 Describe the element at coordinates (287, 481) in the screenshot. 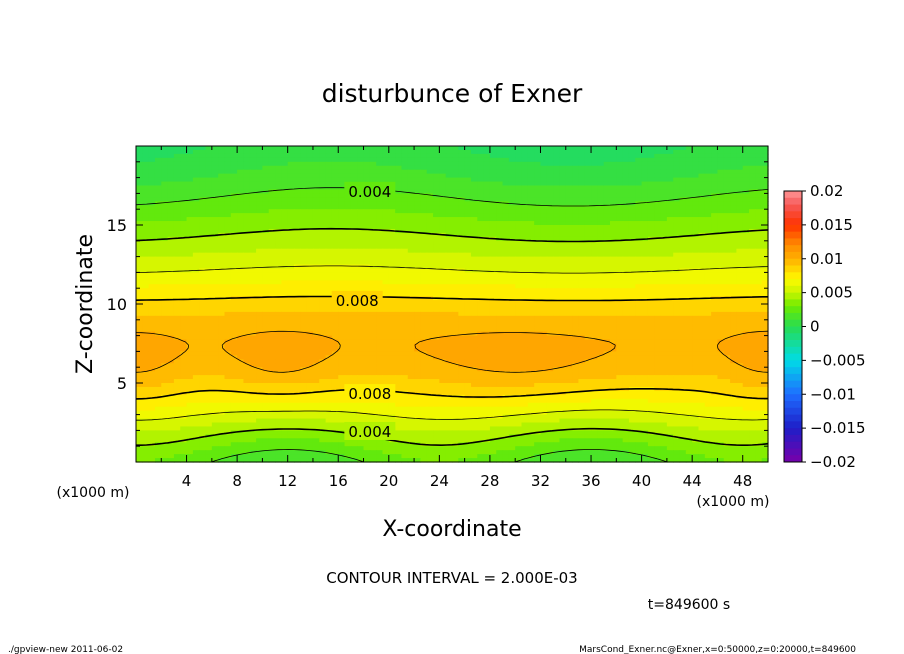

I see `x-tick-label: 12` at that location.